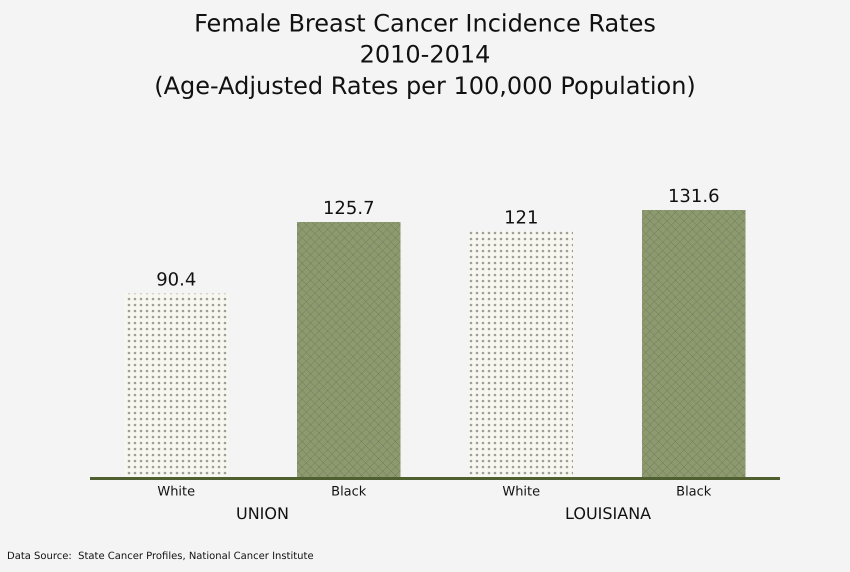  Describe the element at coordinates (694, 197) in the screenshot. I see `data-label: 131.6` at that location.